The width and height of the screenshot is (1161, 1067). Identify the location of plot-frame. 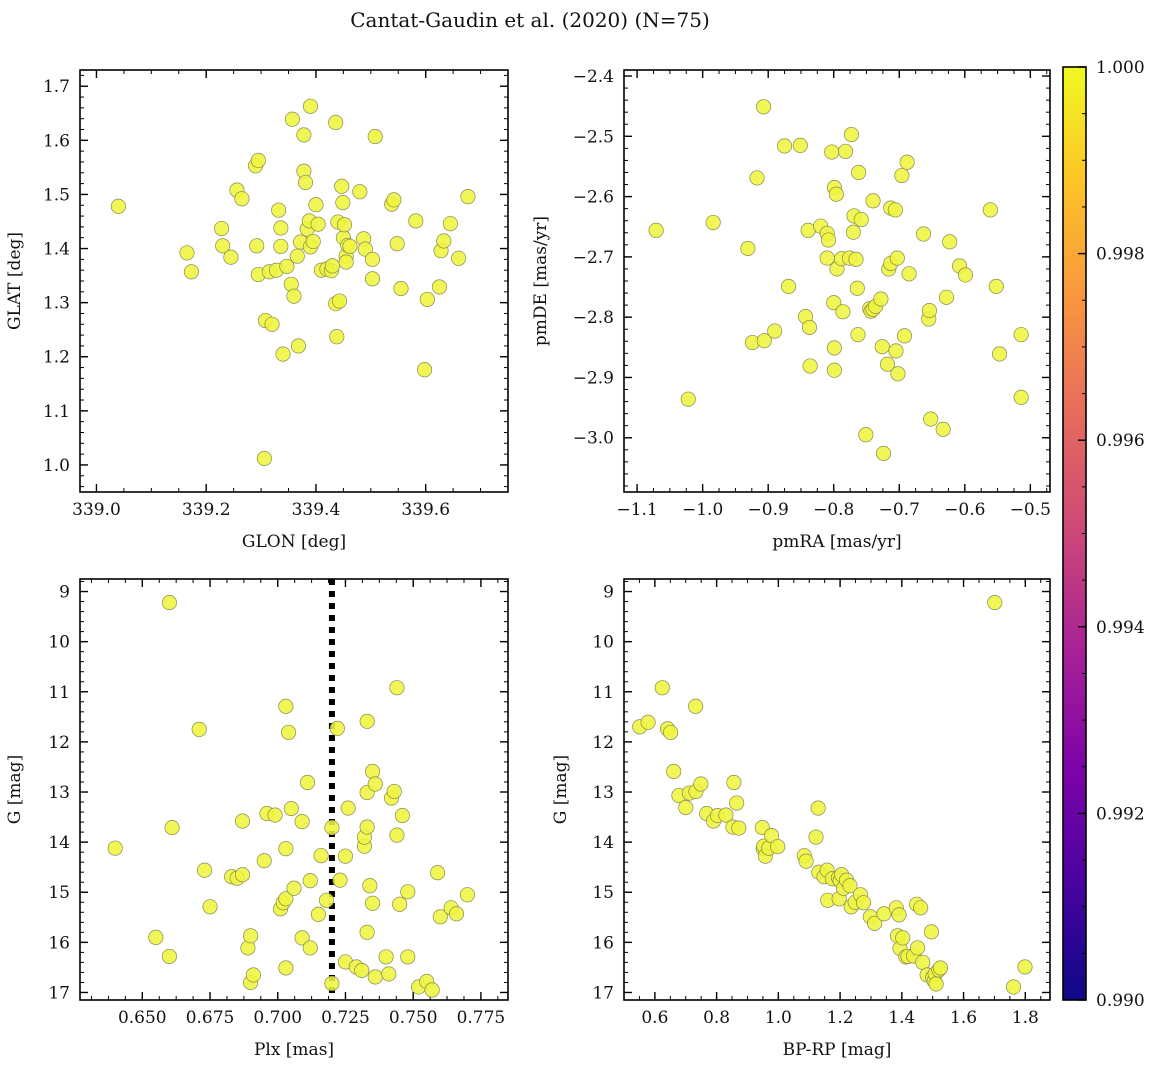
(294, 789).